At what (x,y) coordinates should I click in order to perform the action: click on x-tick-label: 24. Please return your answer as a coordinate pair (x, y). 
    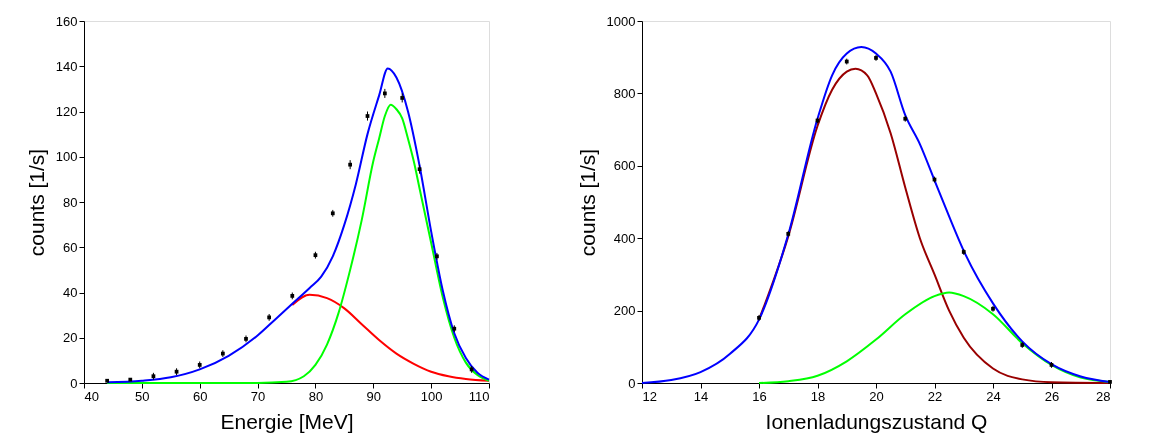
    Looking at the image, I should click on (993, 396).